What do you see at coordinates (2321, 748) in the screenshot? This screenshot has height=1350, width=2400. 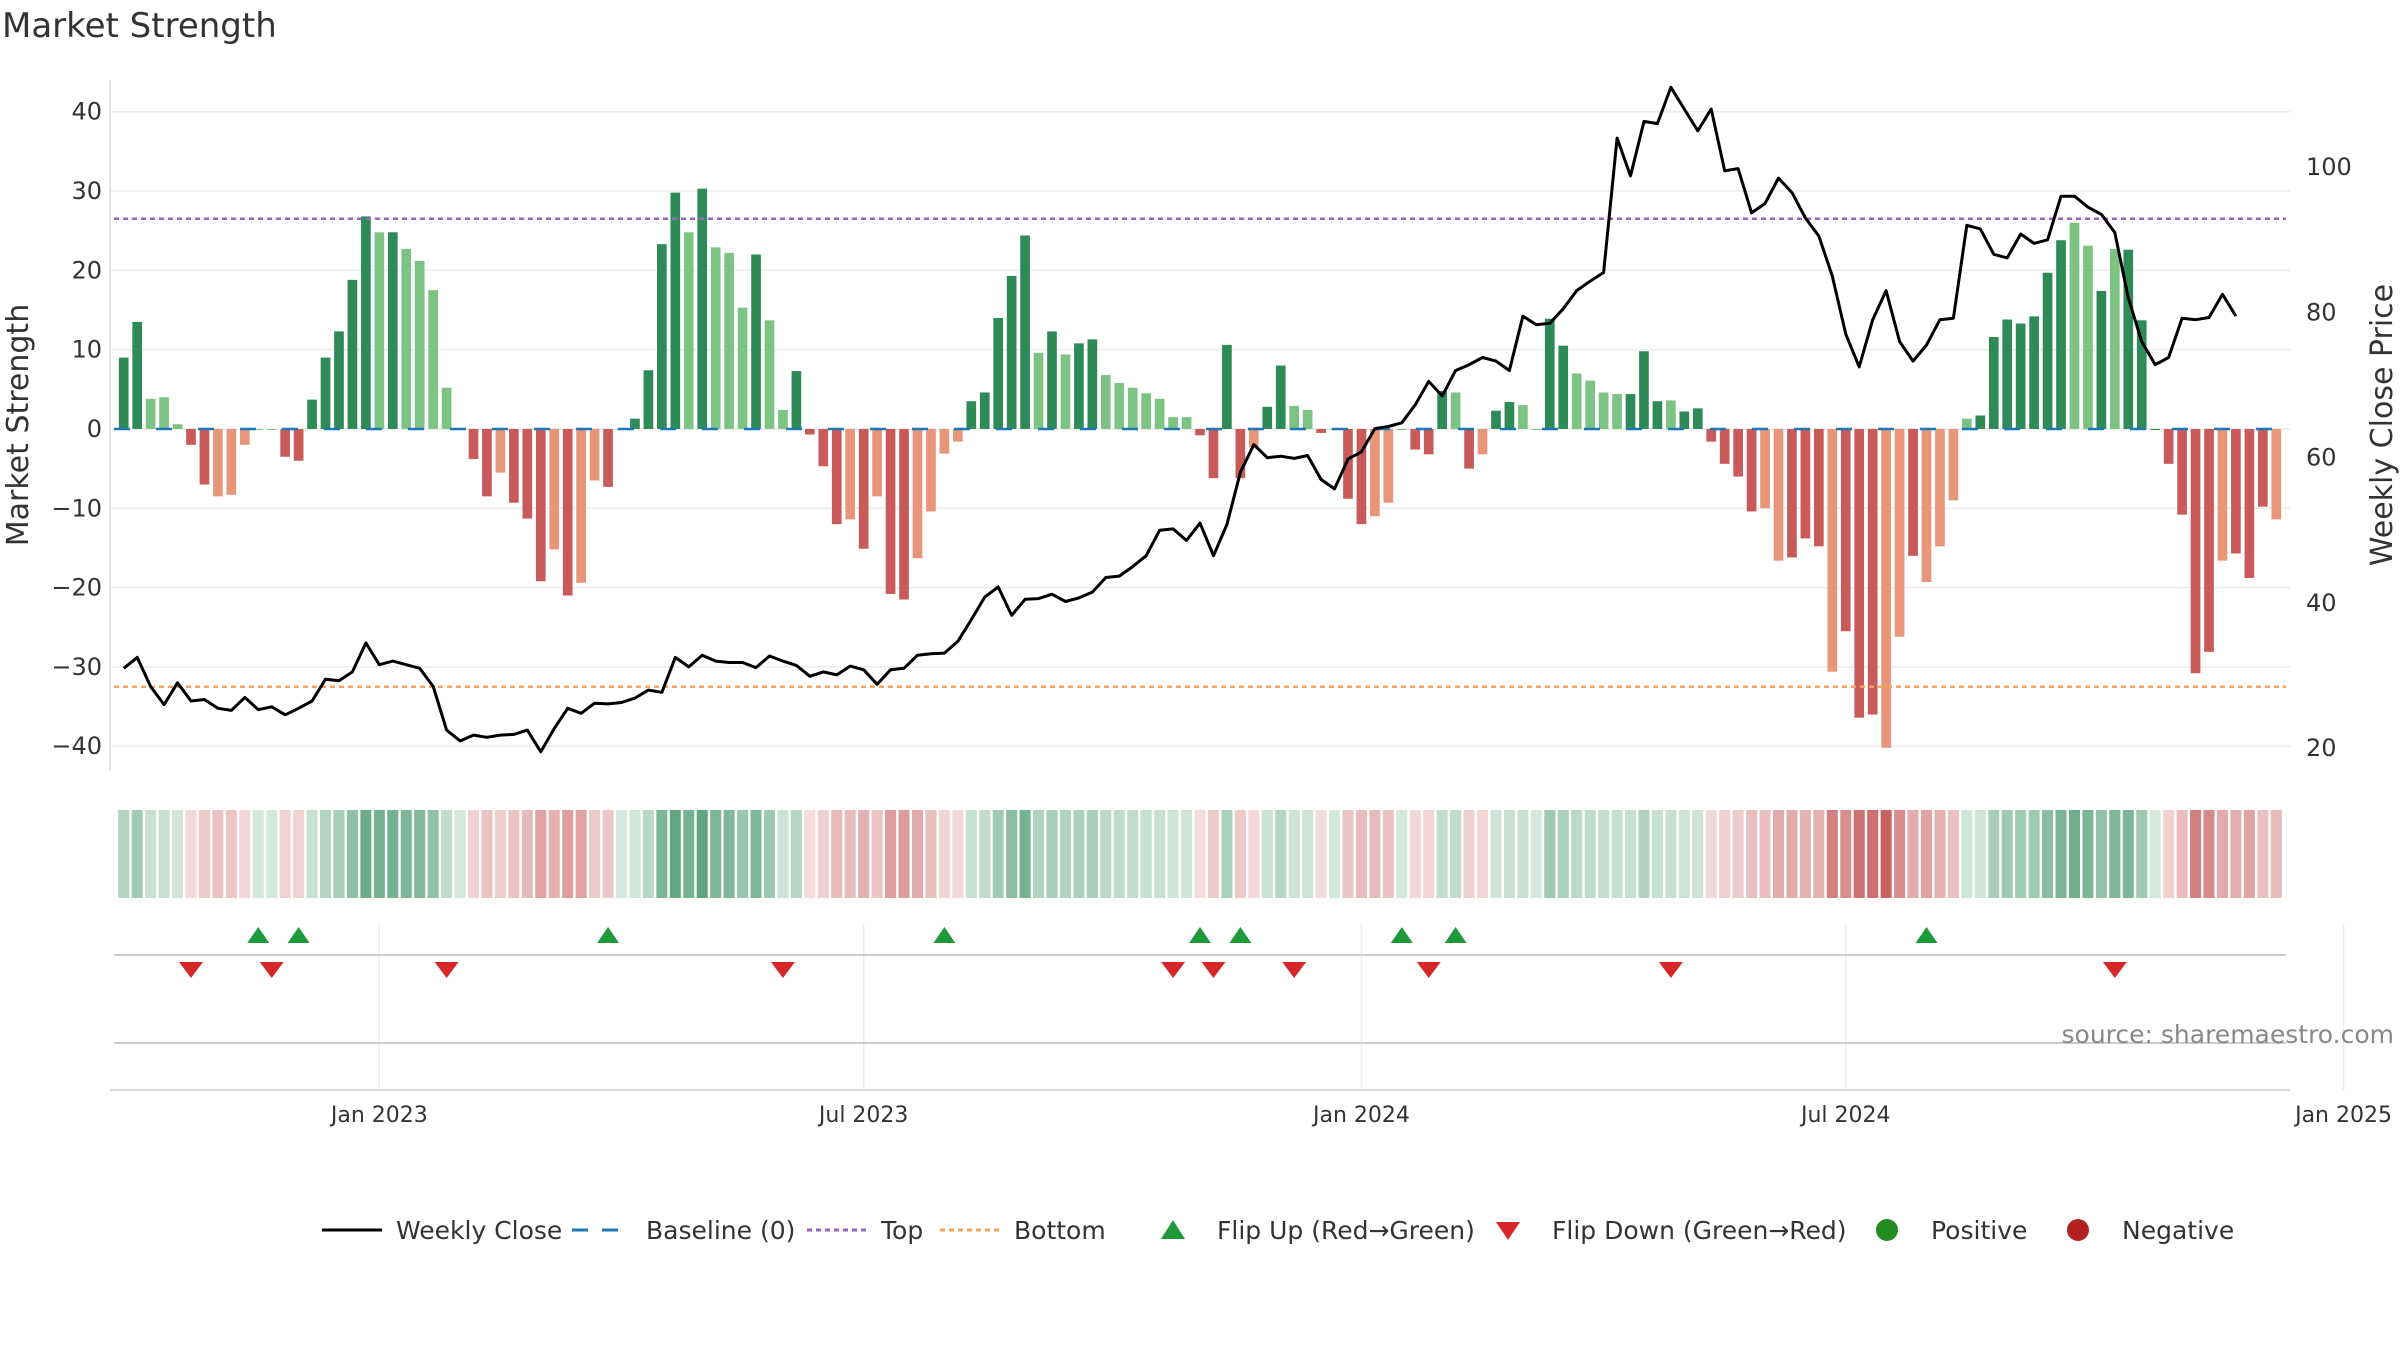 I see `y2-tick-label: 20` at bounding box center [2321, 748].